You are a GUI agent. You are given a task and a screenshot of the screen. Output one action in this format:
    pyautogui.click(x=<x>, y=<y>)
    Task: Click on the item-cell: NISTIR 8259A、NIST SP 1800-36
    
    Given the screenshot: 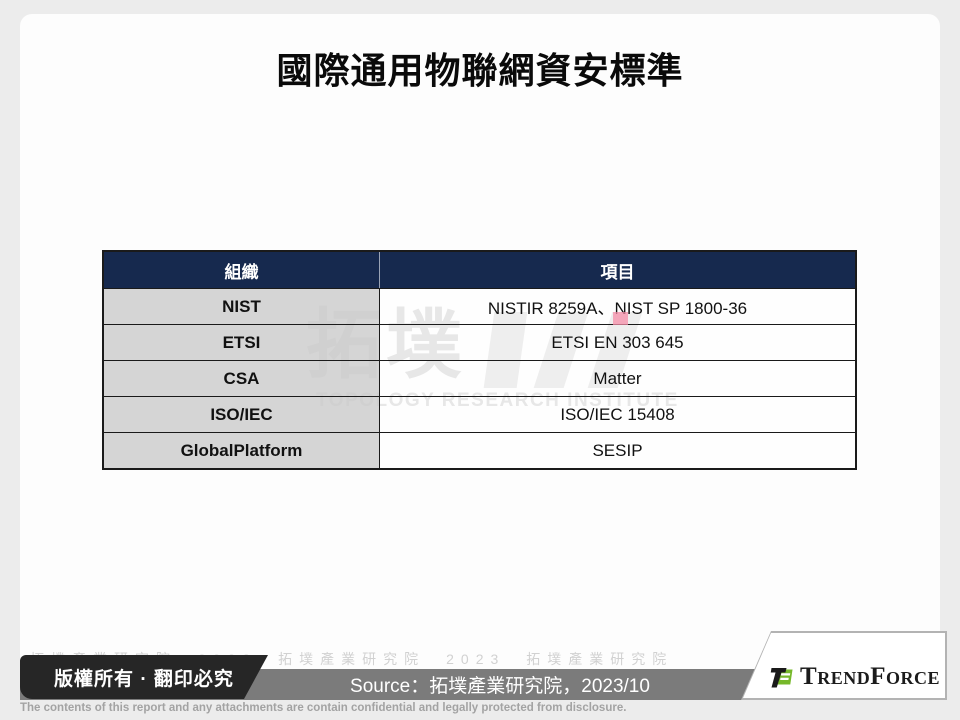 What is the action you would take?
    pyautogui.click(x=617, y=306)
    